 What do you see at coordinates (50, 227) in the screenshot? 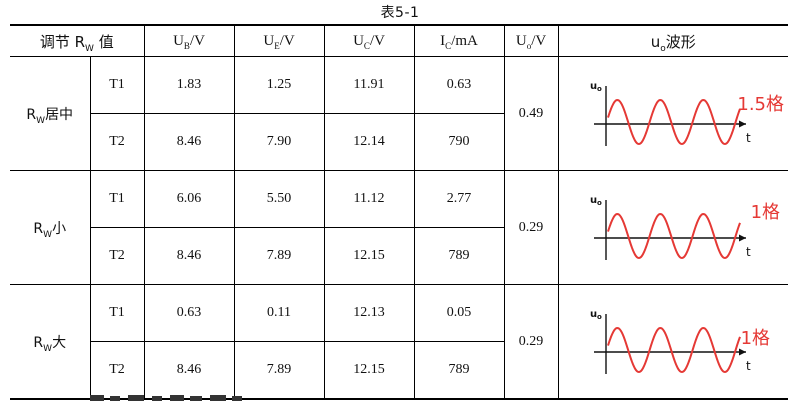
I see `condition-cell: RW小` at bounding box center [50, 227].